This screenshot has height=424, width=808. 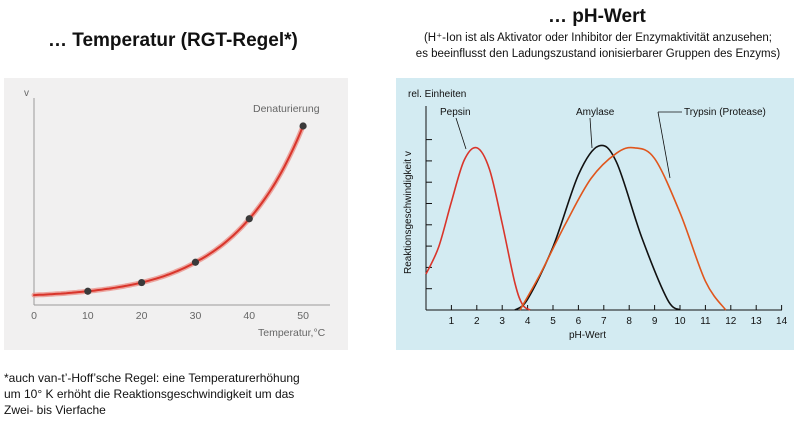 I want to click on ph-x-tick-label: 3, so click(x=502, y=321).